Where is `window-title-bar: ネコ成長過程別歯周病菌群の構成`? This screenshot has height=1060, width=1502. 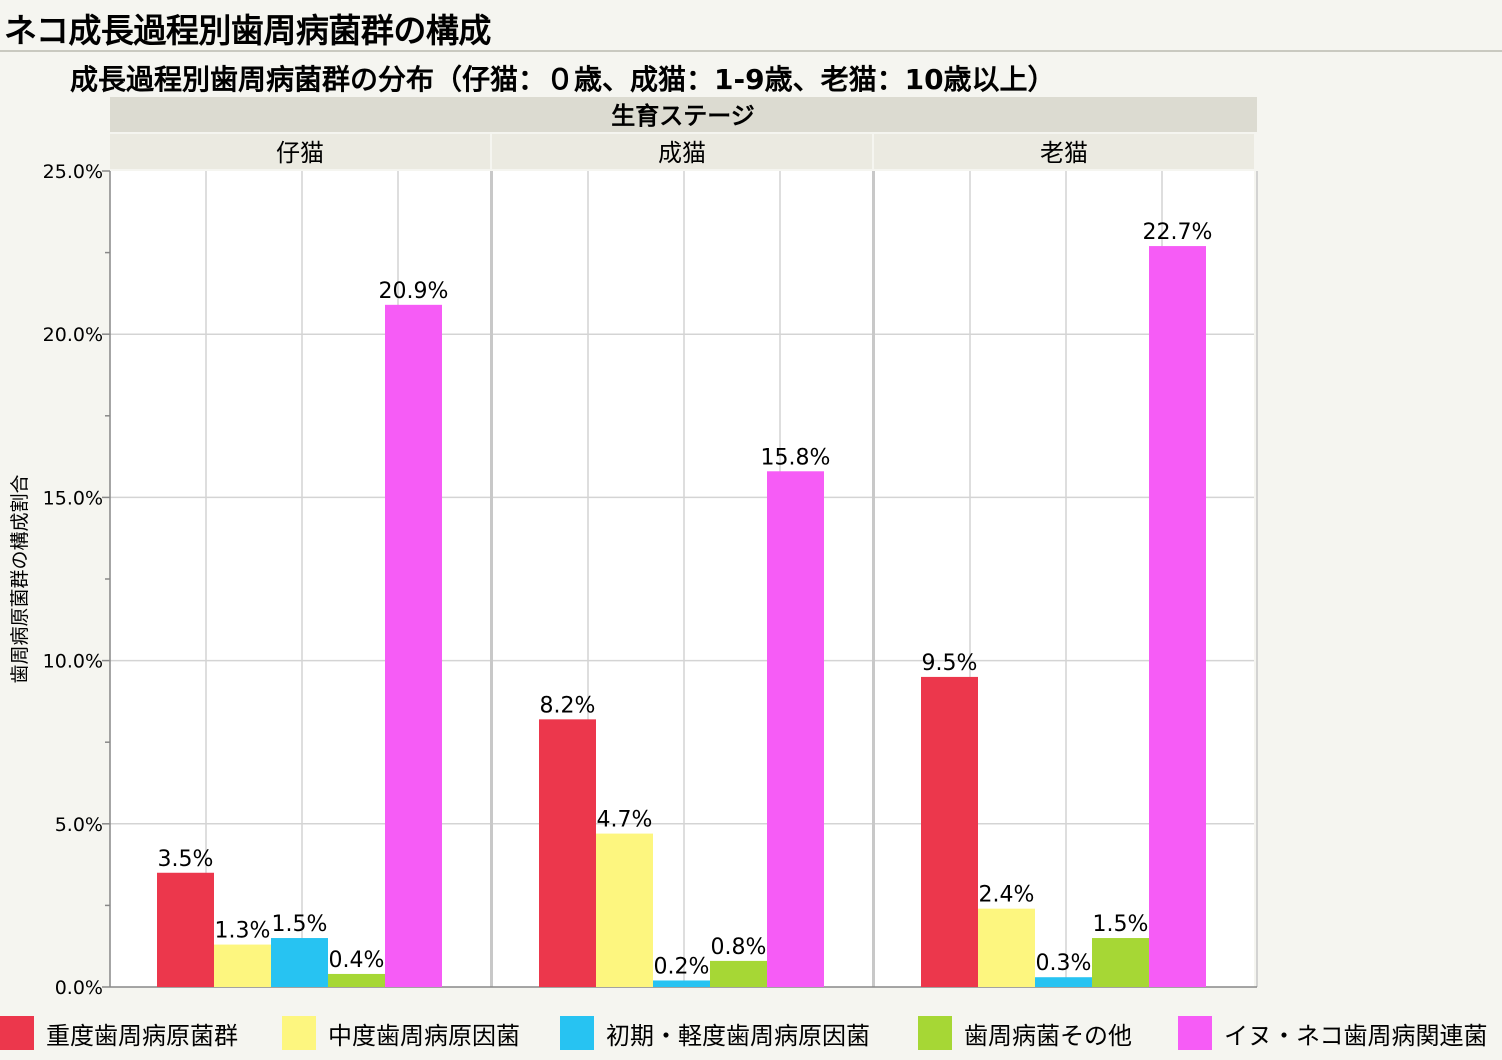
window-title-bar: ネコ成長過程別歯周病菌群の構成 is located at coordinates (751, 26).